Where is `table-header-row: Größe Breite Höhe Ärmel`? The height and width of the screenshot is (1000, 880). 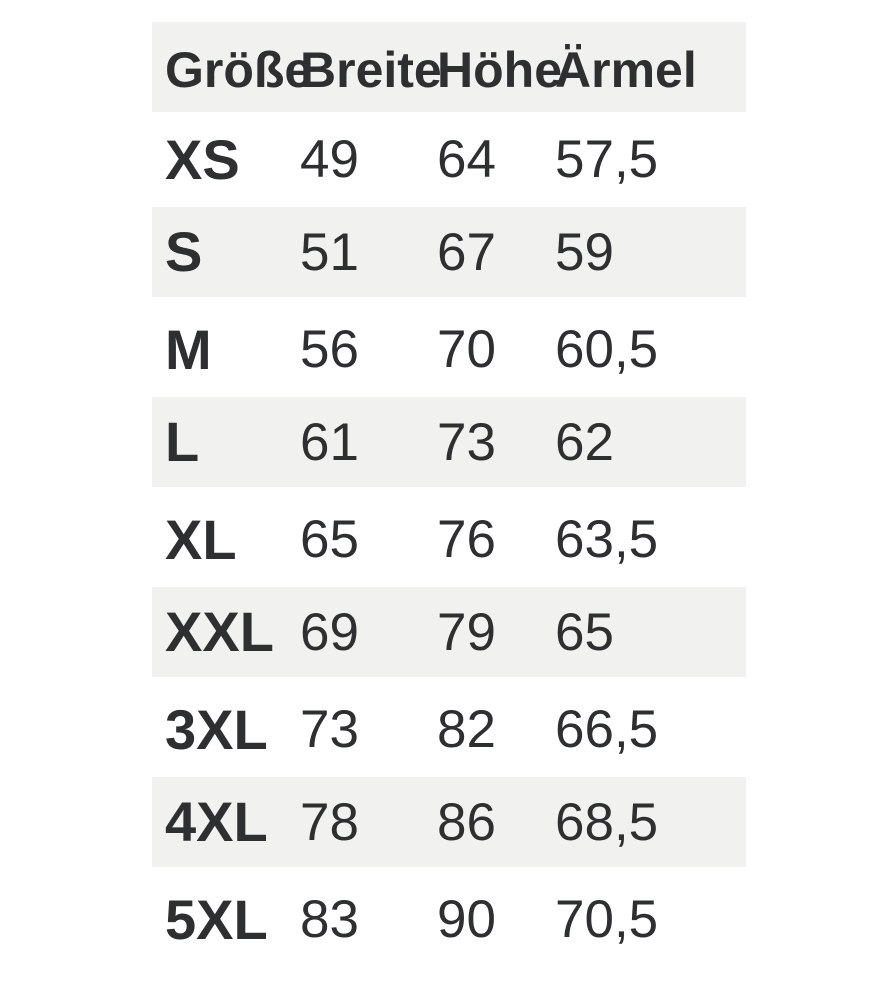
table-header-row: Größe Breite Höhe Ärmel is located at coordinates (449, 67).